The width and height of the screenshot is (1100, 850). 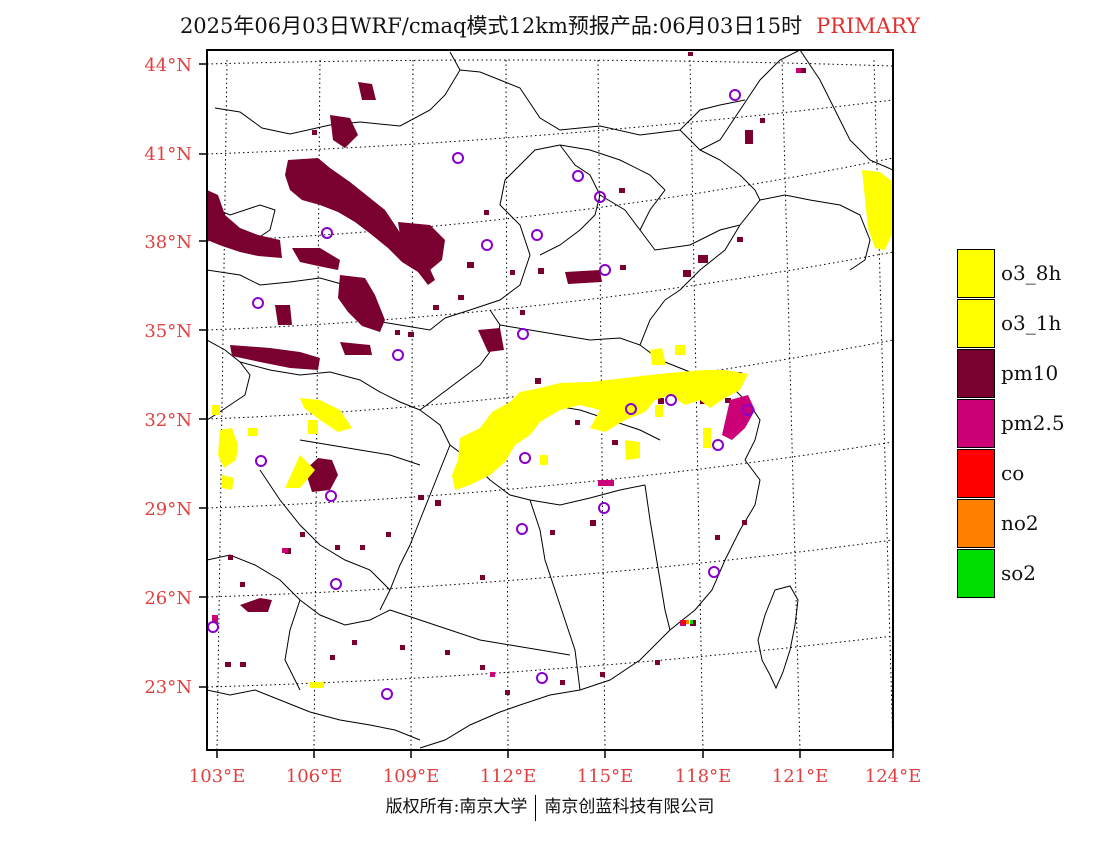 I want to click on taiwan-outline, so click(x=778, y=637).